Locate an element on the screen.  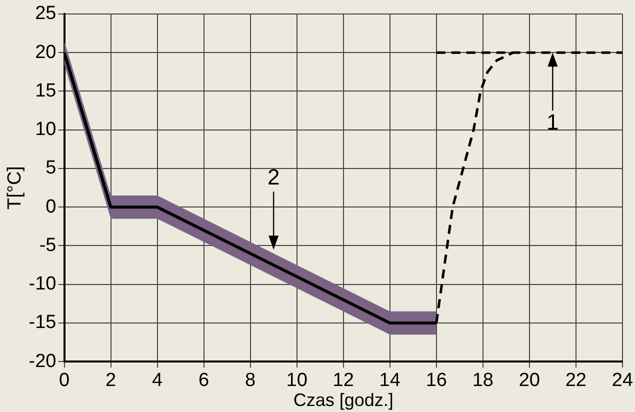
y-tick-label: 20 is located at coordinates (45, 52).